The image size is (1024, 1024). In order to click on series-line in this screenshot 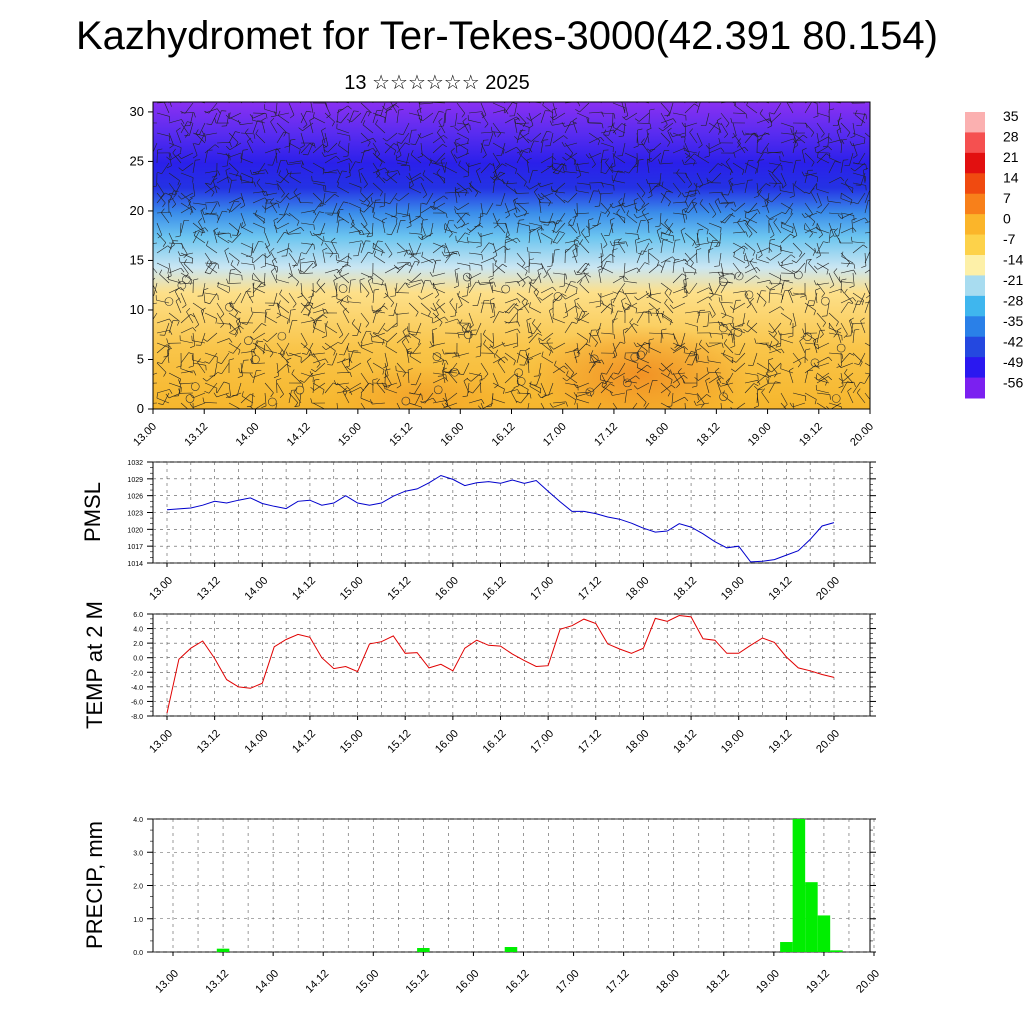, I will do `click(500, 518)`.